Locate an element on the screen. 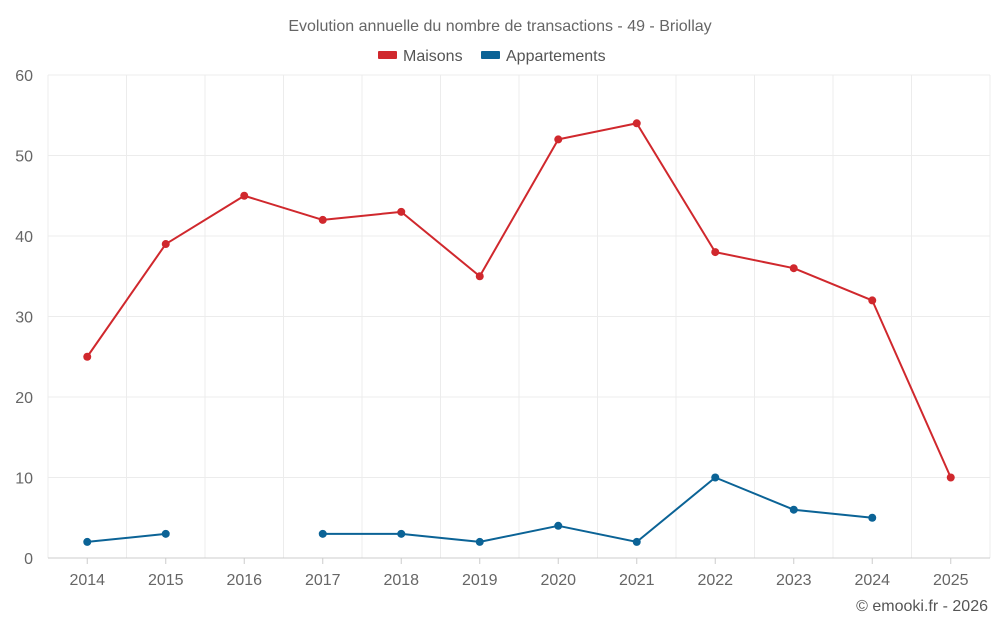  y-tick-label: 20 is located at coordinates (24, 398).